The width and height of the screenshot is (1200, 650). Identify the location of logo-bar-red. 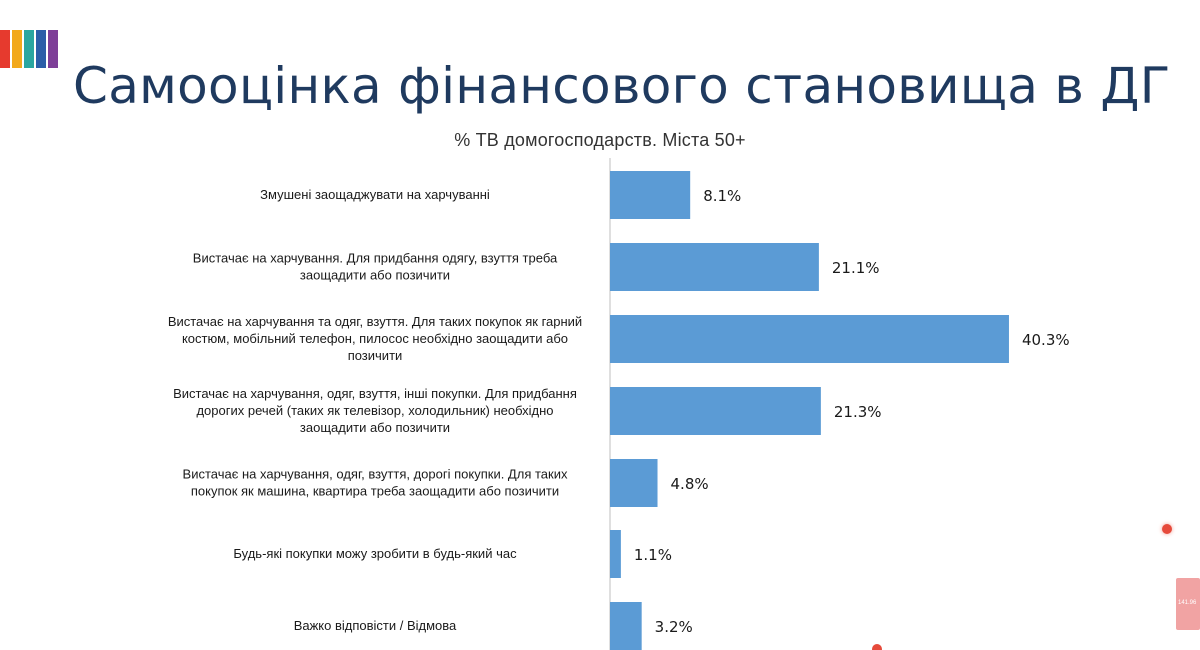
(5, 49).